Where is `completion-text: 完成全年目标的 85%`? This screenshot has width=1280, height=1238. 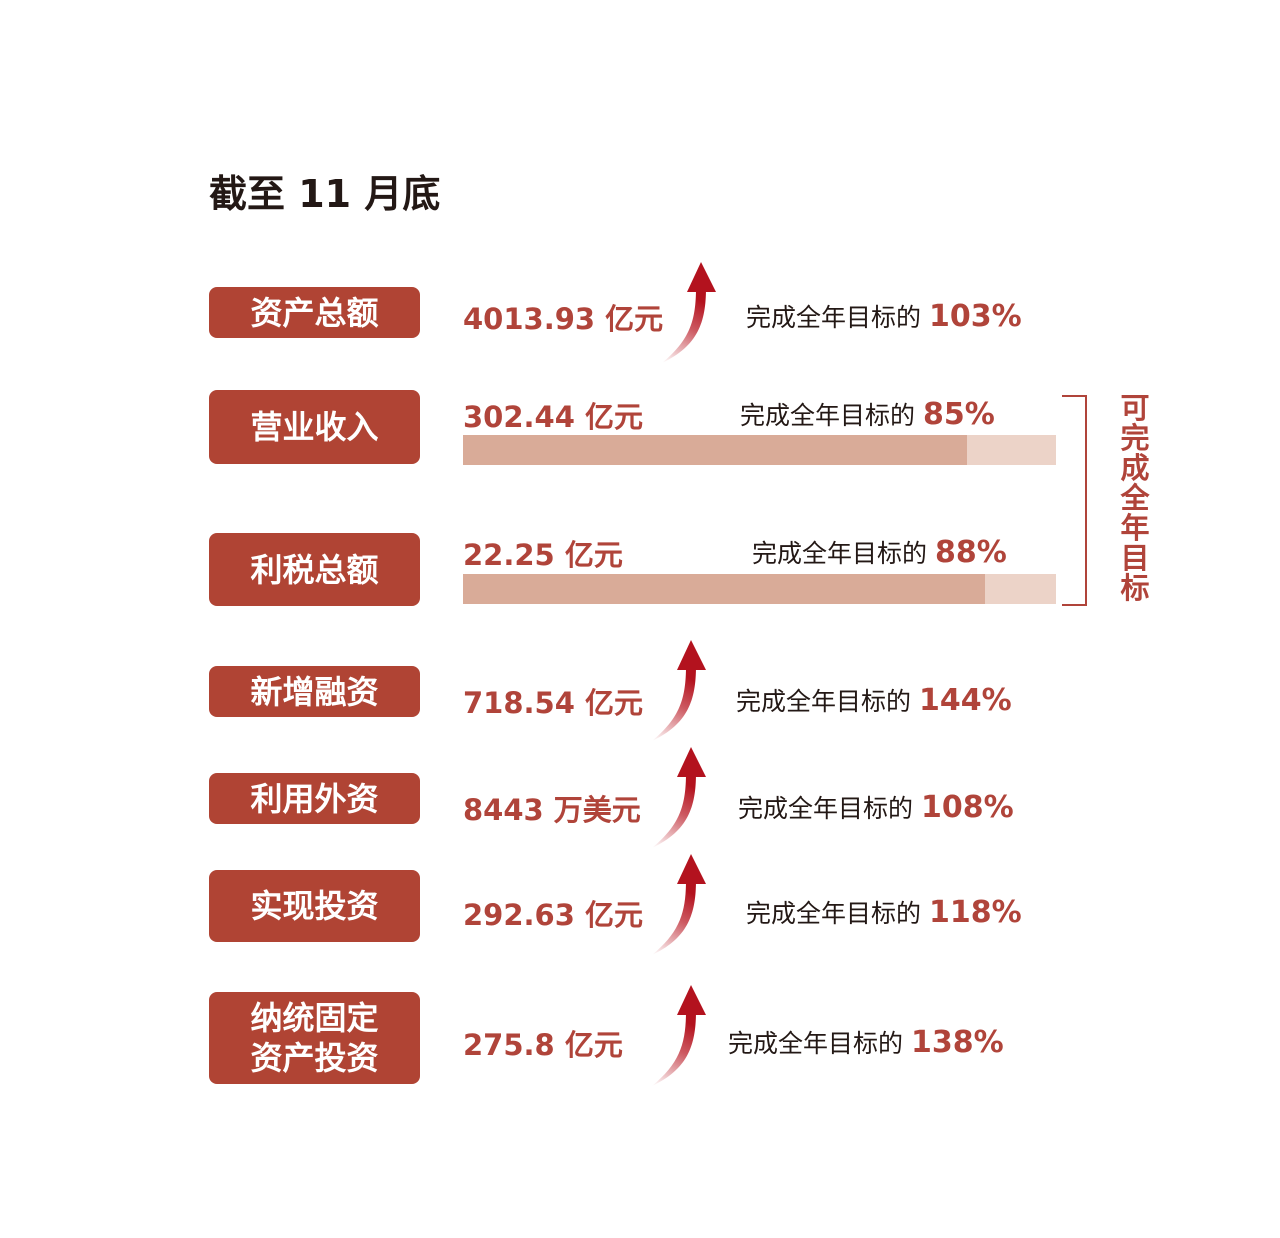 completion-text: 完成全年目标的 85% is located at coordinates (867, 414).